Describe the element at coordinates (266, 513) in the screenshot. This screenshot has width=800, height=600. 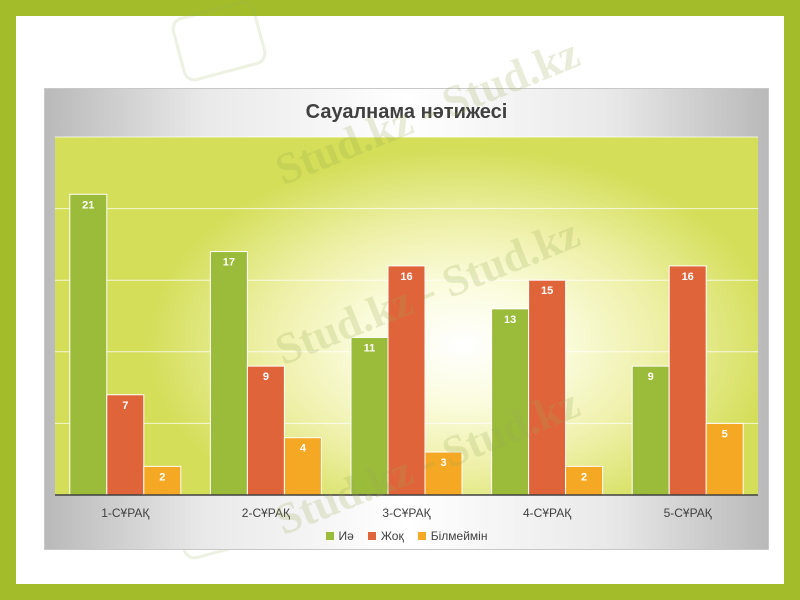
I see `x-tick-label: 2-СҰРАҚ` at that location.